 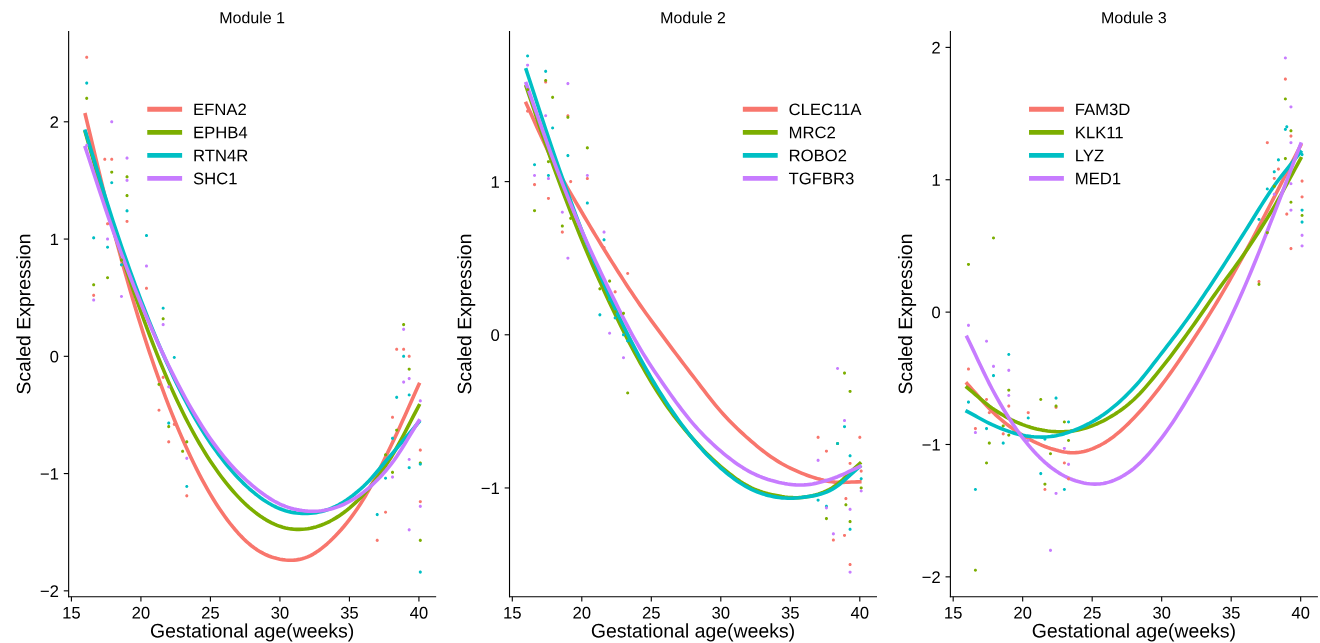 What do you see at coordinates (1103, 109) in the screenshot?
I see `legend-label: FAM3D` at bounding box center [1103, 109].